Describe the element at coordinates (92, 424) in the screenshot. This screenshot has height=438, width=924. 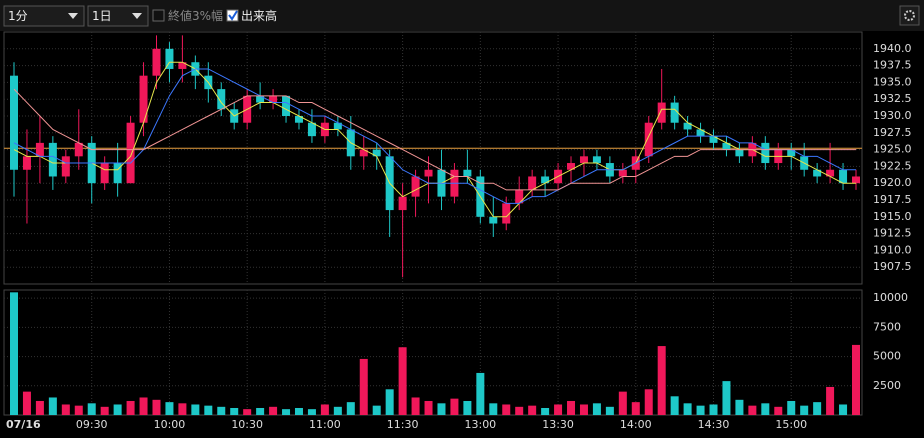
I see `x-tick-label: 09:30` at that location.